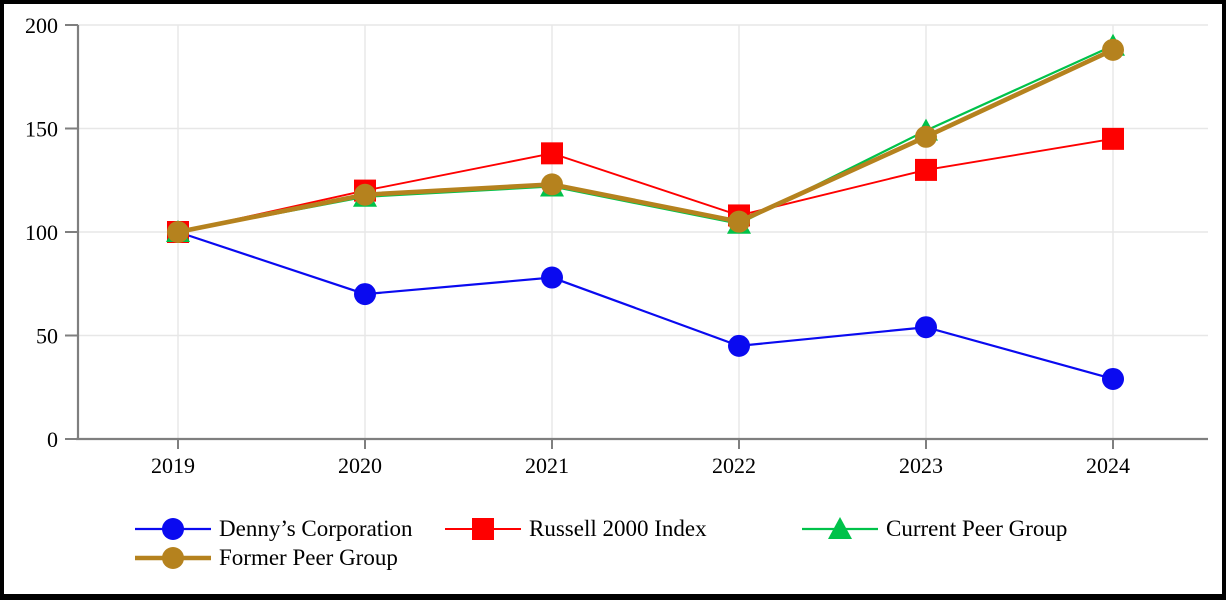  Describe the element at coordinates (52, 439) in the screenshot. I see `y-tick-label: 0` at that location.